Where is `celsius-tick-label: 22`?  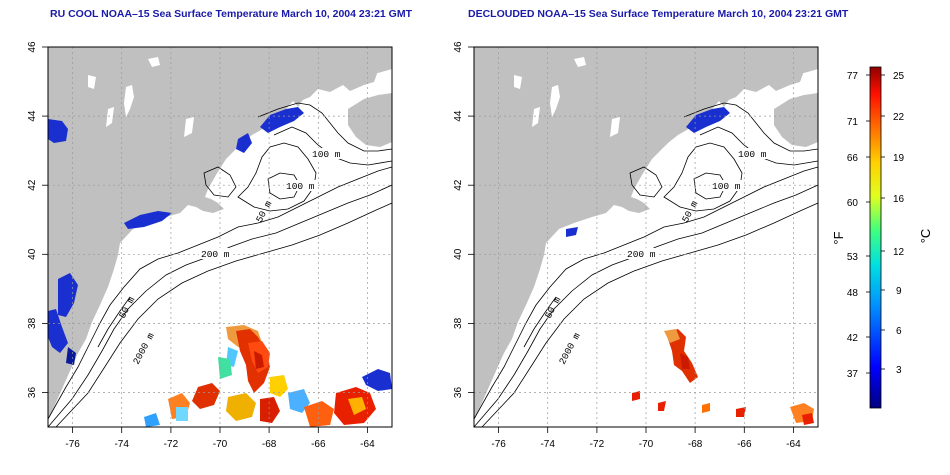
celsius-tick-label: 22 is located at coordinates (899, 117).